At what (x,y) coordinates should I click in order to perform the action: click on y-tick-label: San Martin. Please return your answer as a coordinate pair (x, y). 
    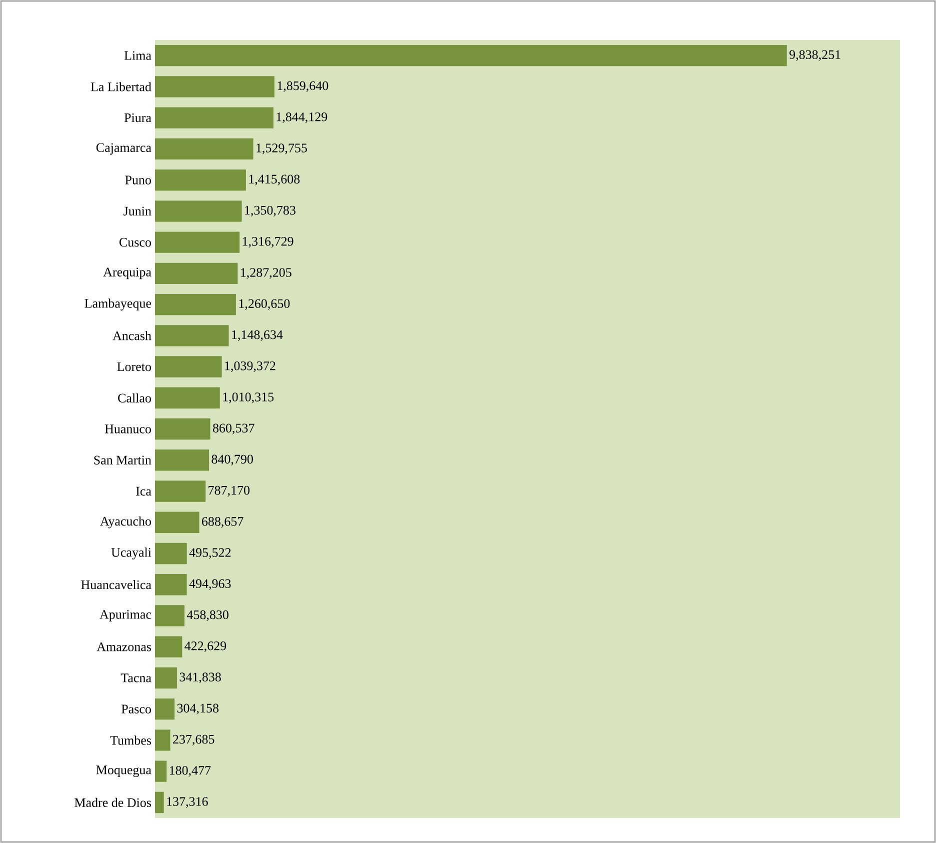
    Looking at the image, I should click on (123, 460).